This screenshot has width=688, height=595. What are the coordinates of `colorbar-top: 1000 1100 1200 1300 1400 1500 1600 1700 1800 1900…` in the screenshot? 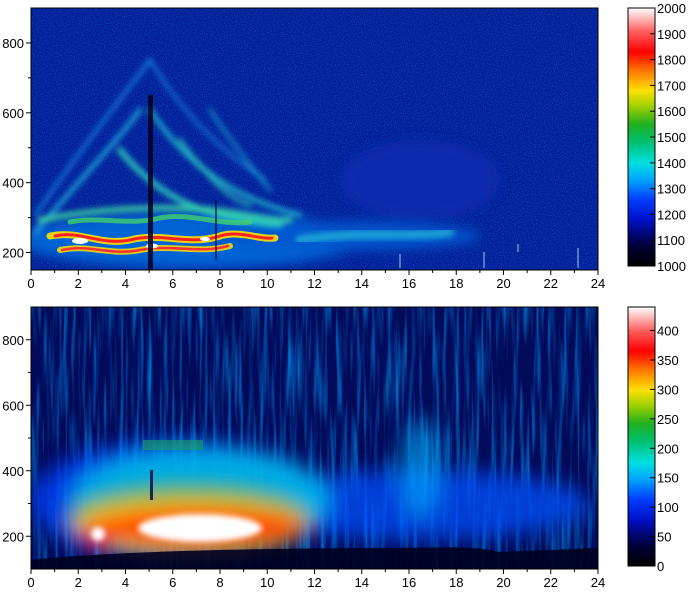 It's located at (656, 137).